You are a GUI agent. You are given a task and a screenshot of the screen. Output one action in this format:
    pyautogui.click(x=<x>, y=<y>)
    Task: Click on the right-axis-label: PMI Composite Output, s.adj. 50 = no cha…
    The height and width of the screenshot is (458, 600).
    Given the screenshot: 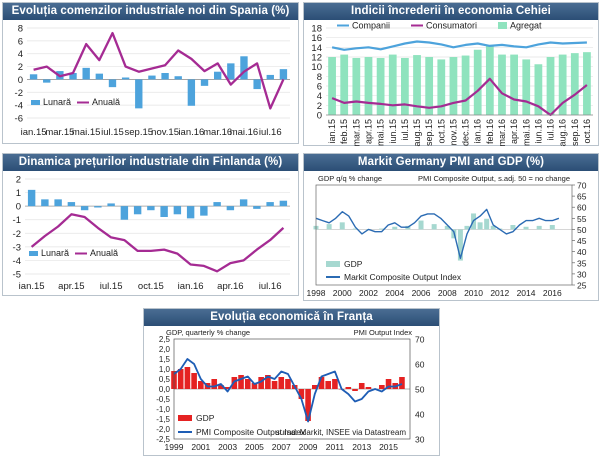 What is the action you would take?
    pyautogui.click(x=494, y=178)
    